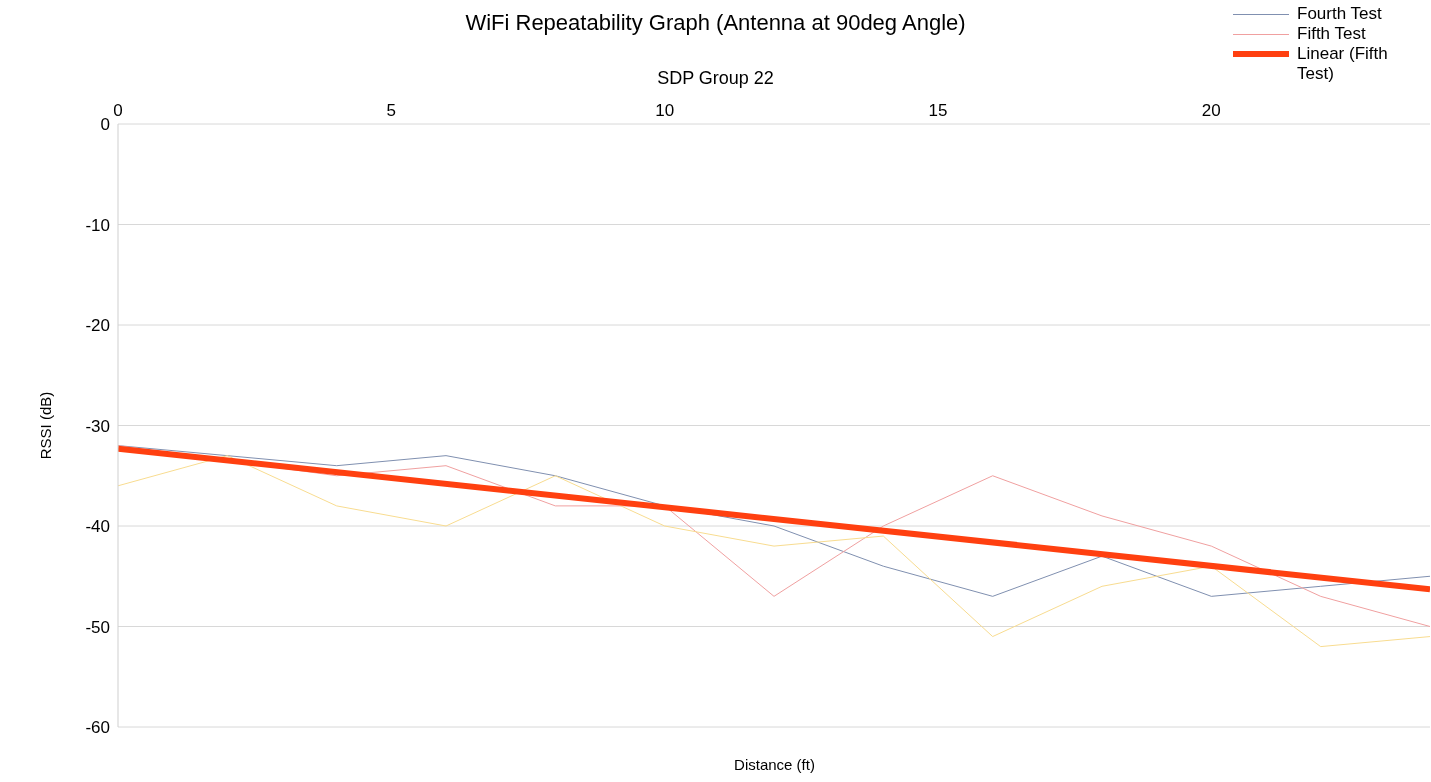 Image resolution: width=1431 pixels, height=782 pixels. I want to click on chart-title: WiFi Repeatability Graph (Antenna at 90deg Angle), so click(715, 22).